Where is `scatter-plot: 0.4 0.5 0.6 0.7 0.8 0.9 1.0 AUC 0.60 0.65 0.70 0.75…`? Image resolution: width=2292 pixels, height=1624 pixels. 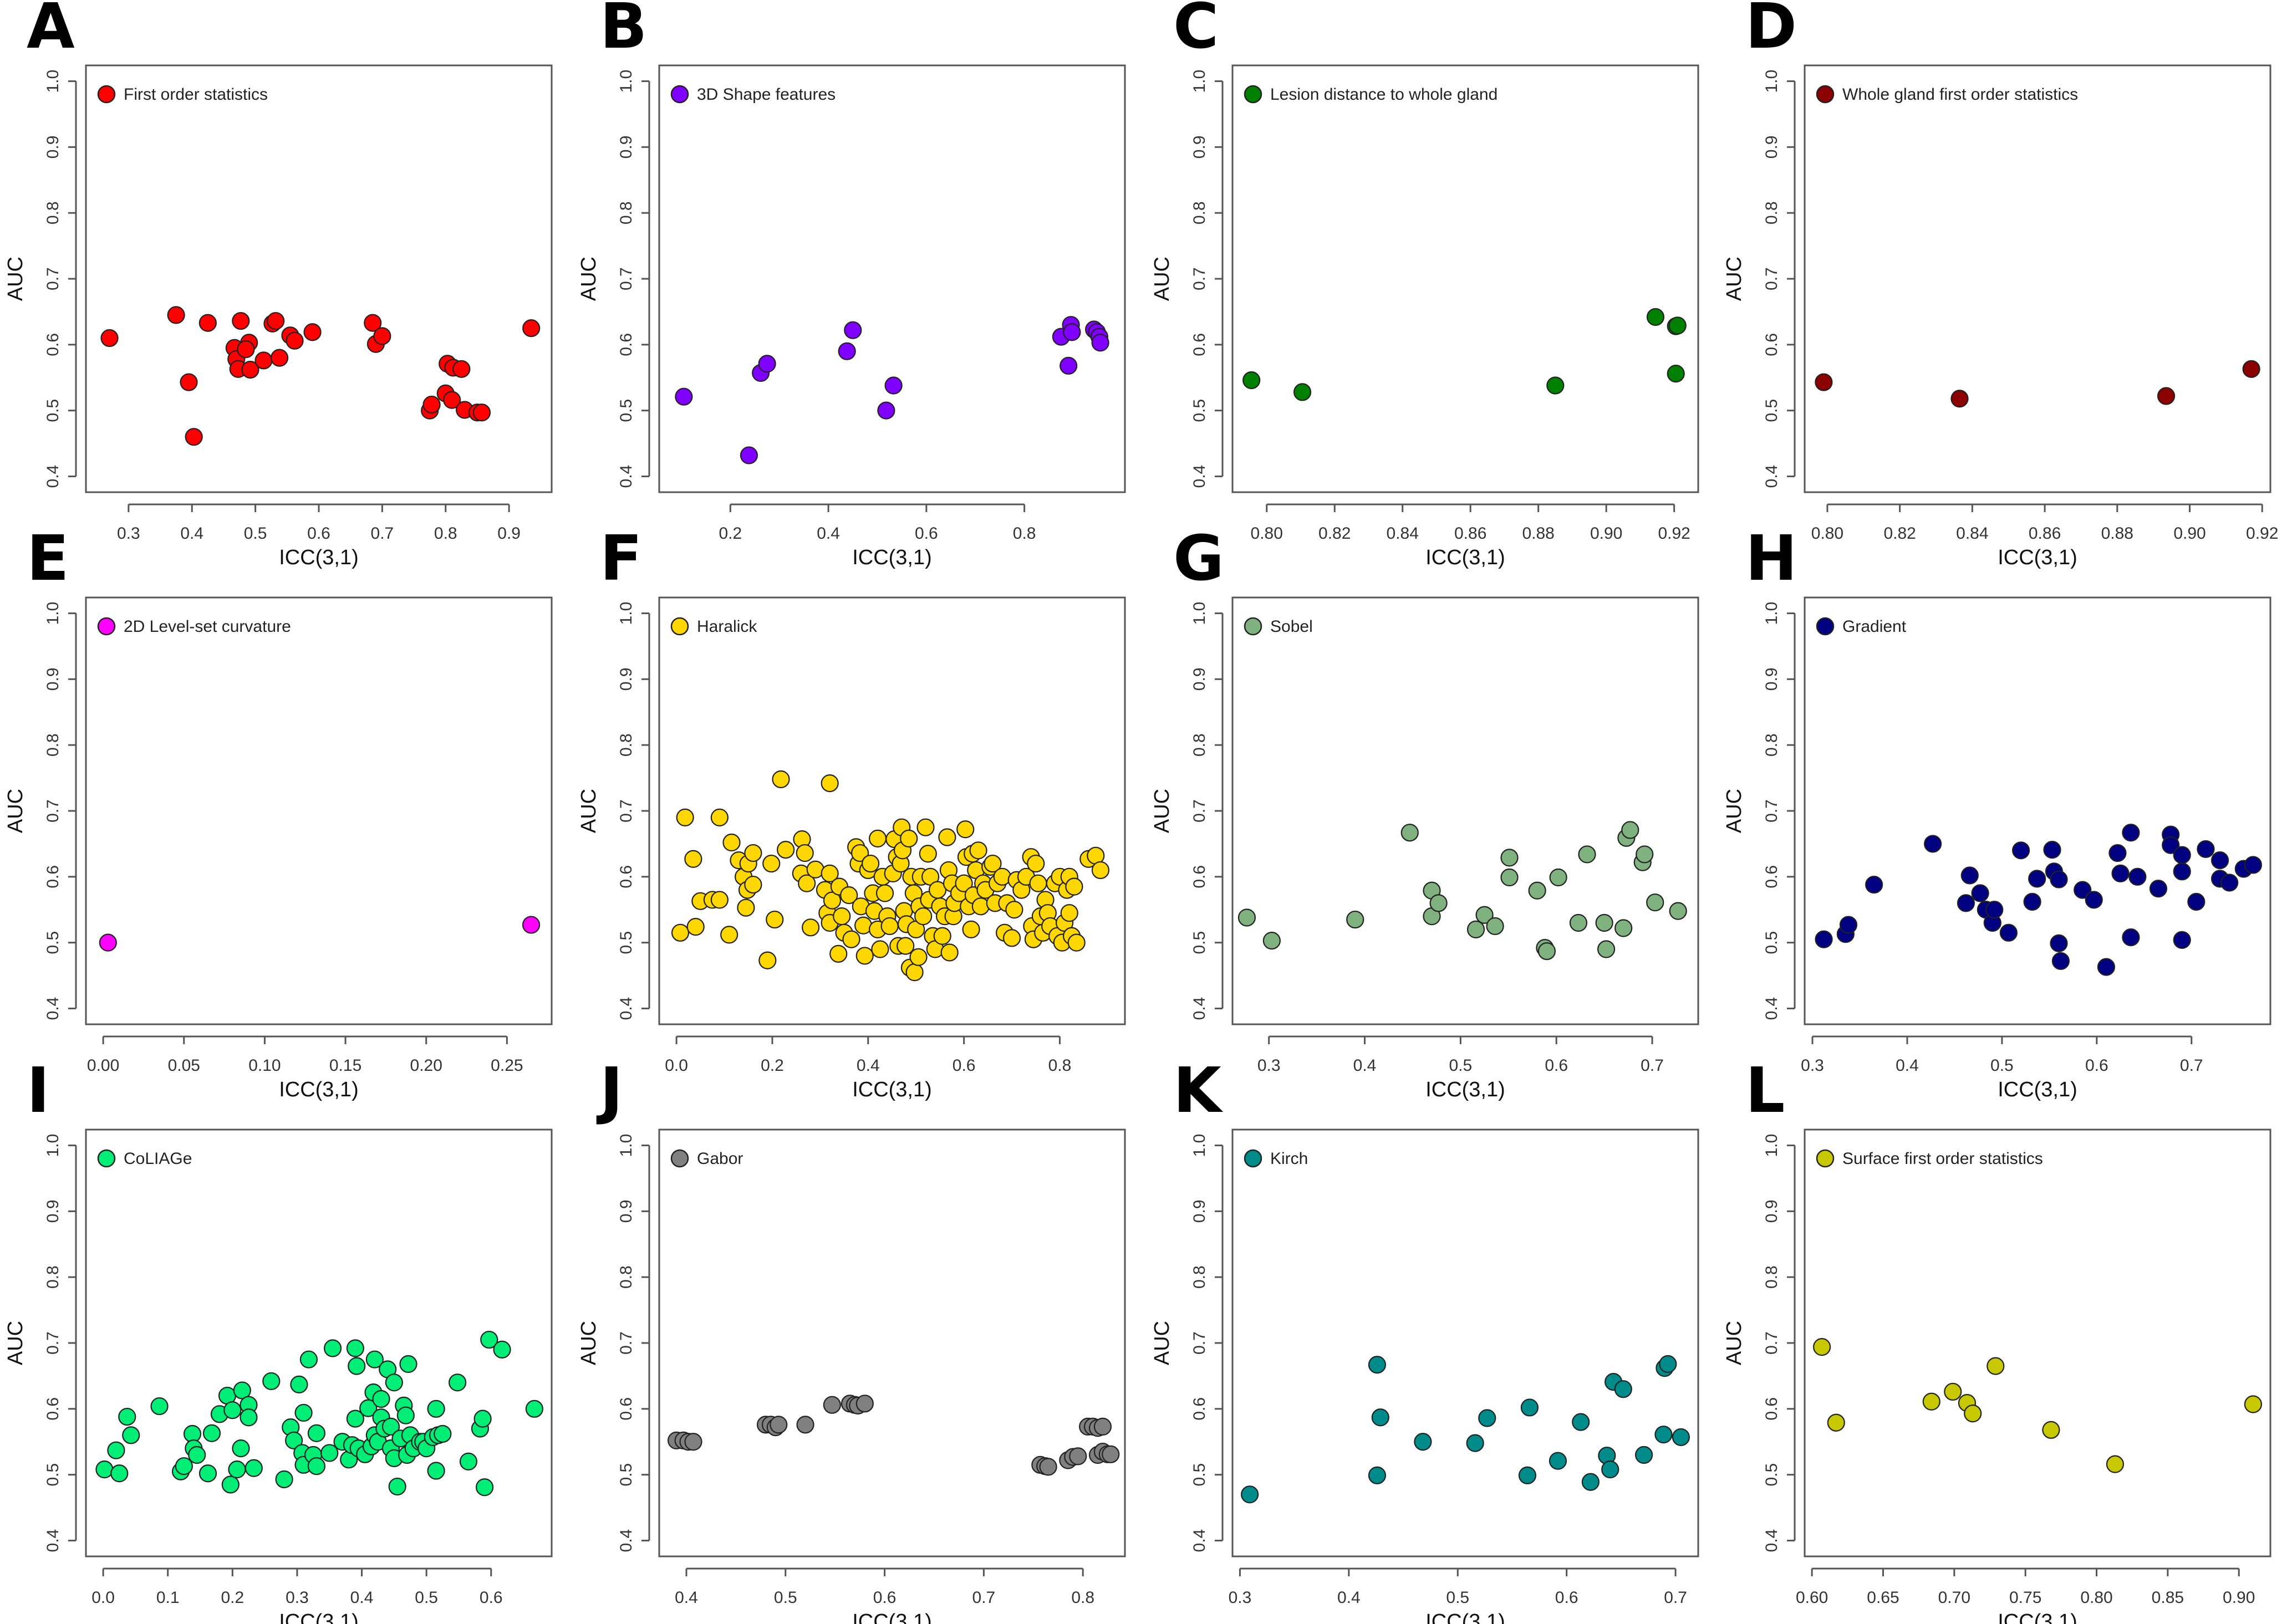 scatter-plot: 0.4 0.5 0.6 0.7 0.8 0.9 1.0 AUC 0.60 0.65 0.70 0.75… is located at coordinates (1997, 1376).